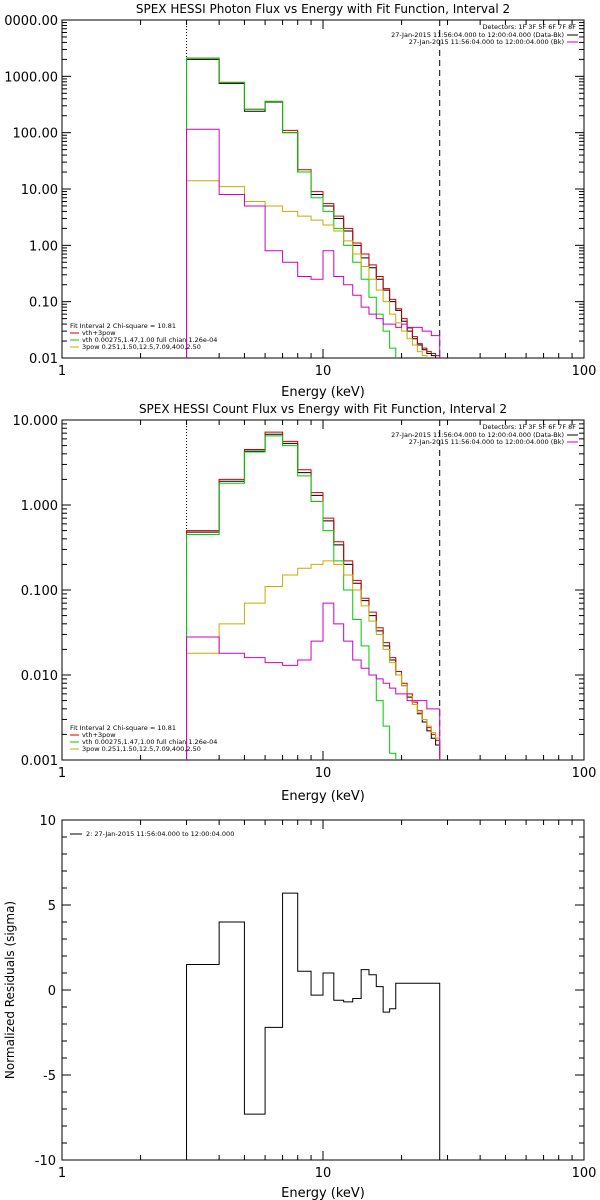 The image size is (600, 1200). Describe the element at coordinates (31, 21) in the screenshot. I see `y-tick-label: 0000.00` at that location.